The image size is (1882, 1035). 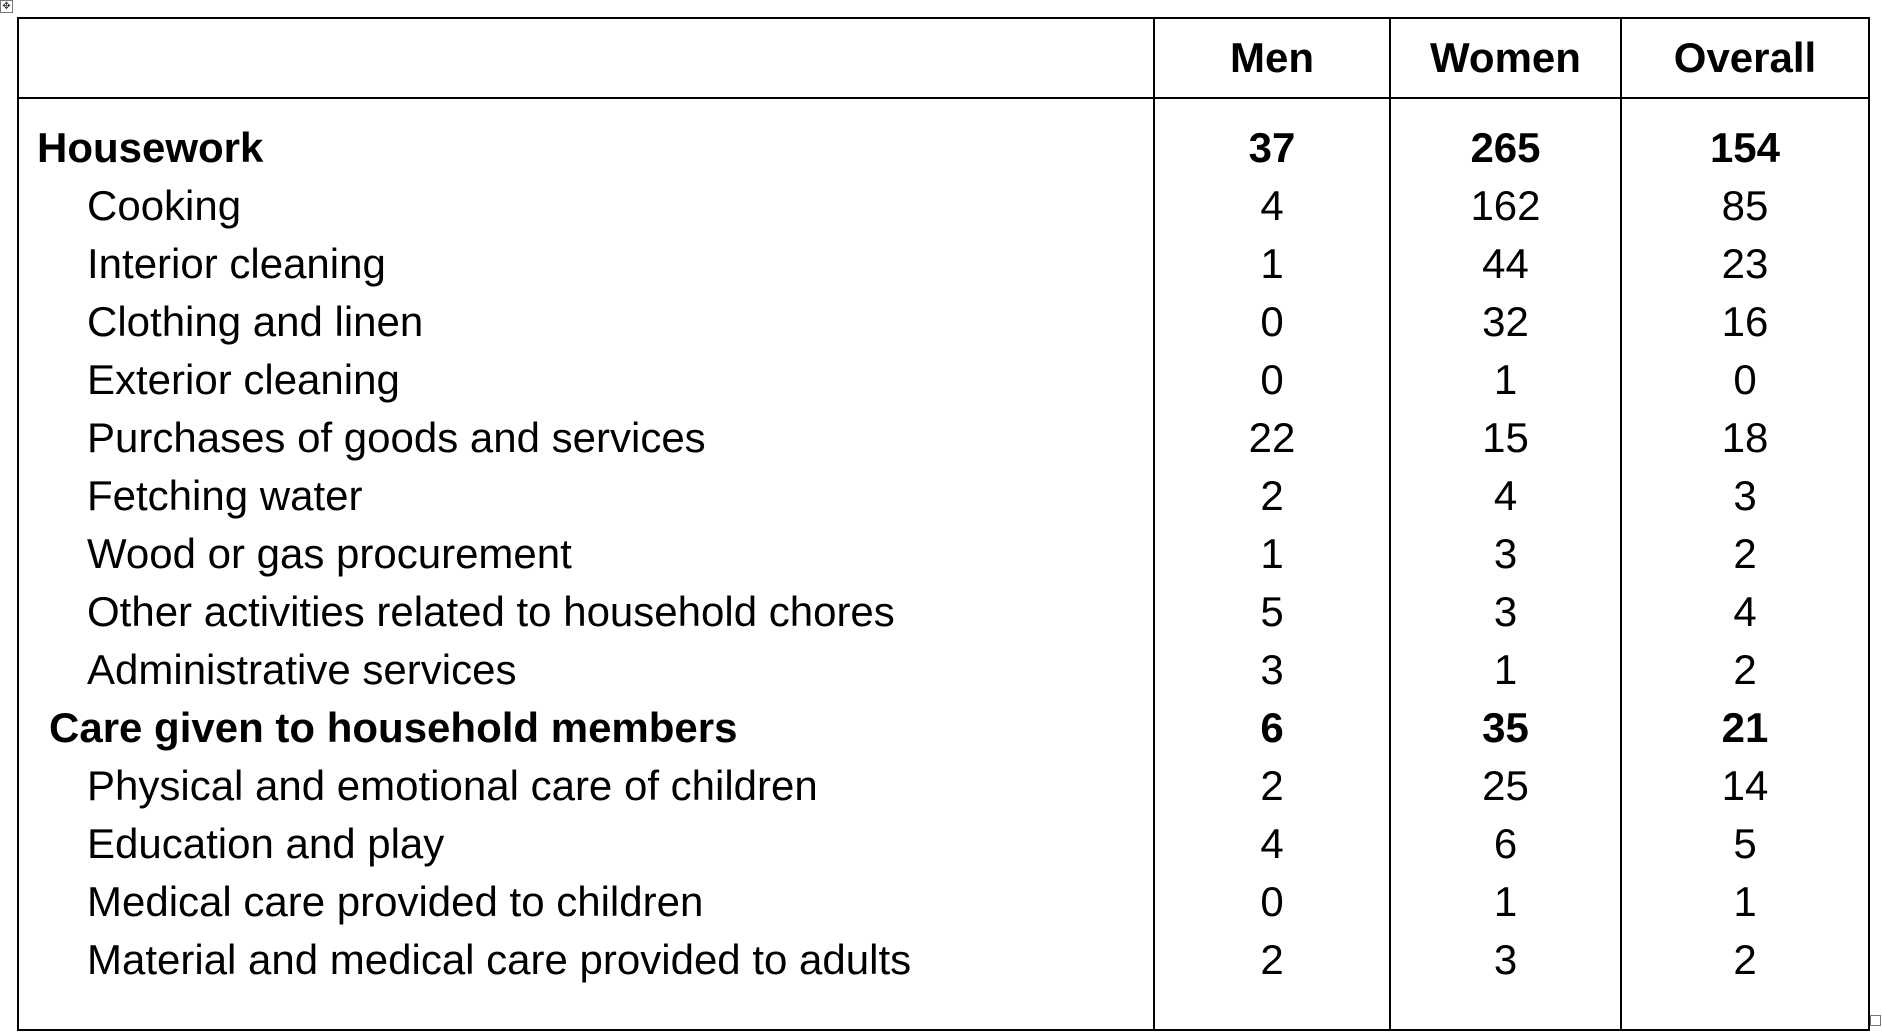 What do you see at coordinates (1505, 496) in the screenshot?
I see `cell-women: 4` at bounding box center [1505, 496].